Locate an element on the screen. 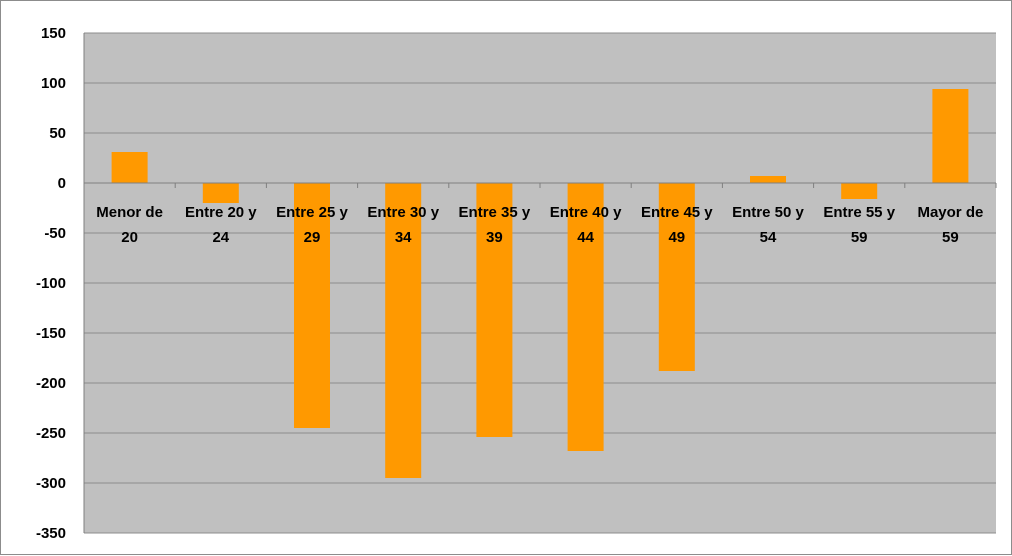 Image resolution: width=1012 pixels, height=556 pixels. x-tick-label: Menor de is located at coordinates (129, 212).